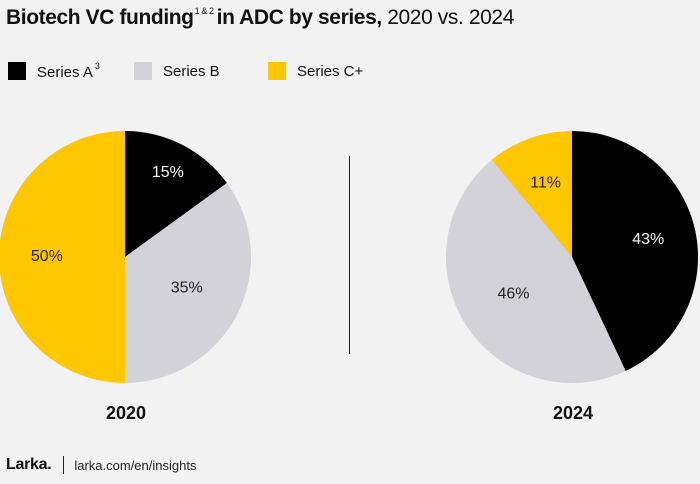 This screenshot has width=700, height=484. I want to click on pie-label-2020-series-a: 15%, so click(168, 172).